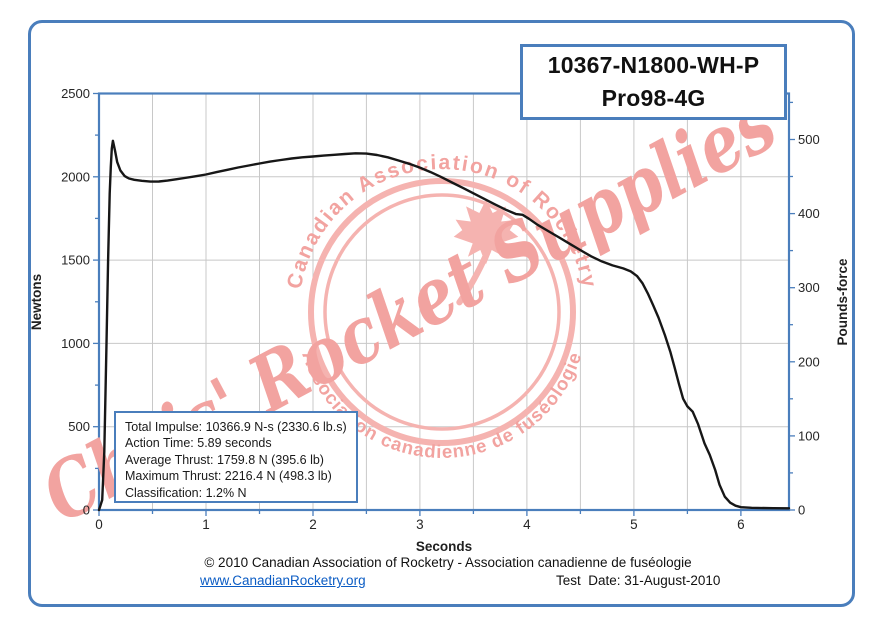  I want to click on motor-casing: Pro98-4G, so click(653, 98).